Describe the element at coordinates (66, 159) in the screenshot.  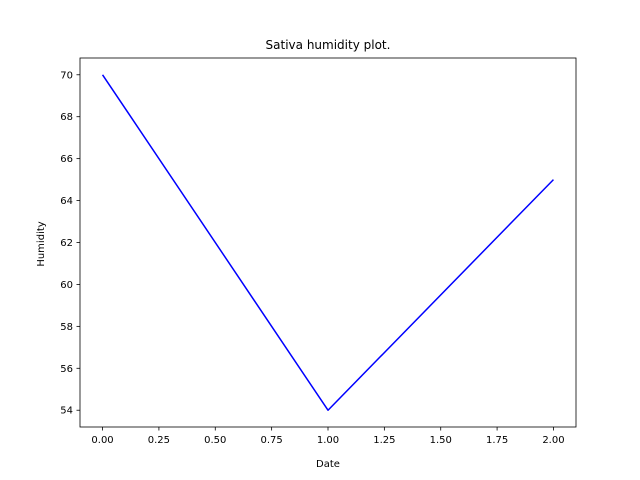
I see `y-tick-label: 66` at that location.